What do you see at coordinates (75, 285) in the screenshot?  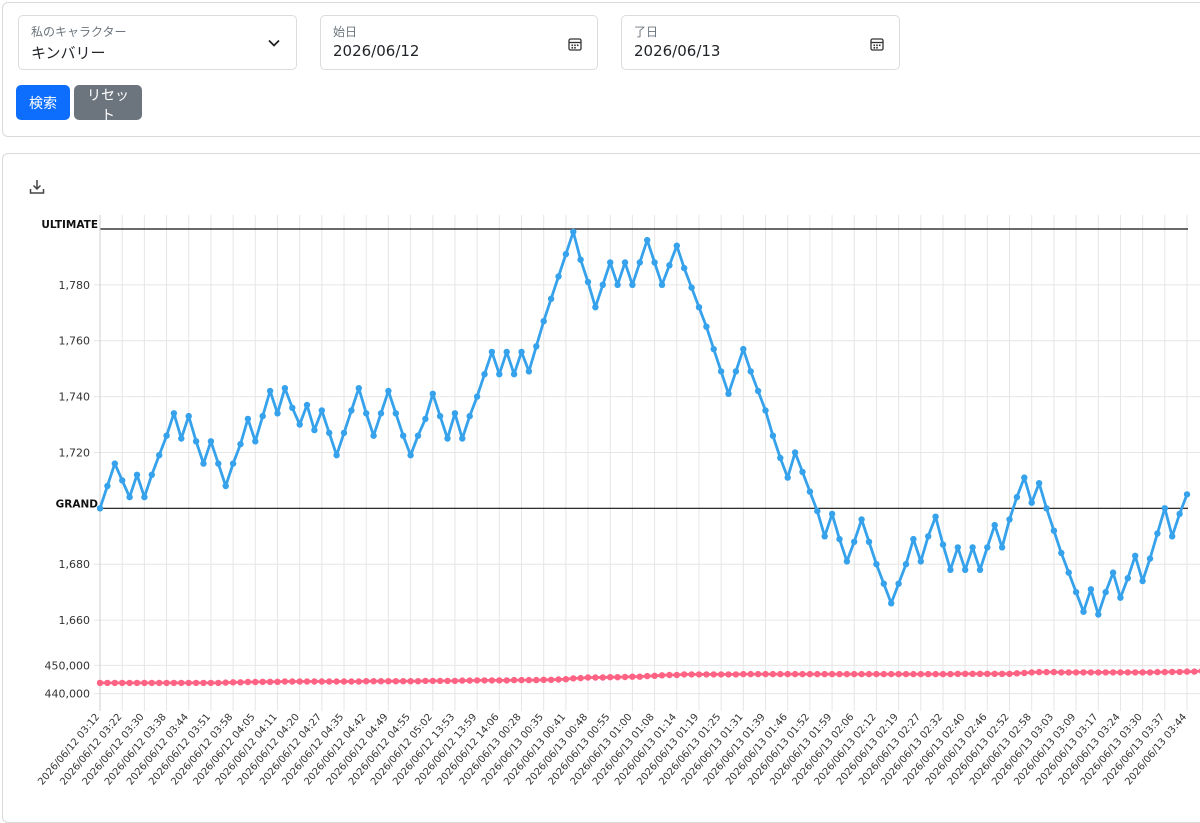 I see `y-tick-label: 1,780` at bounding box center [75, 285].